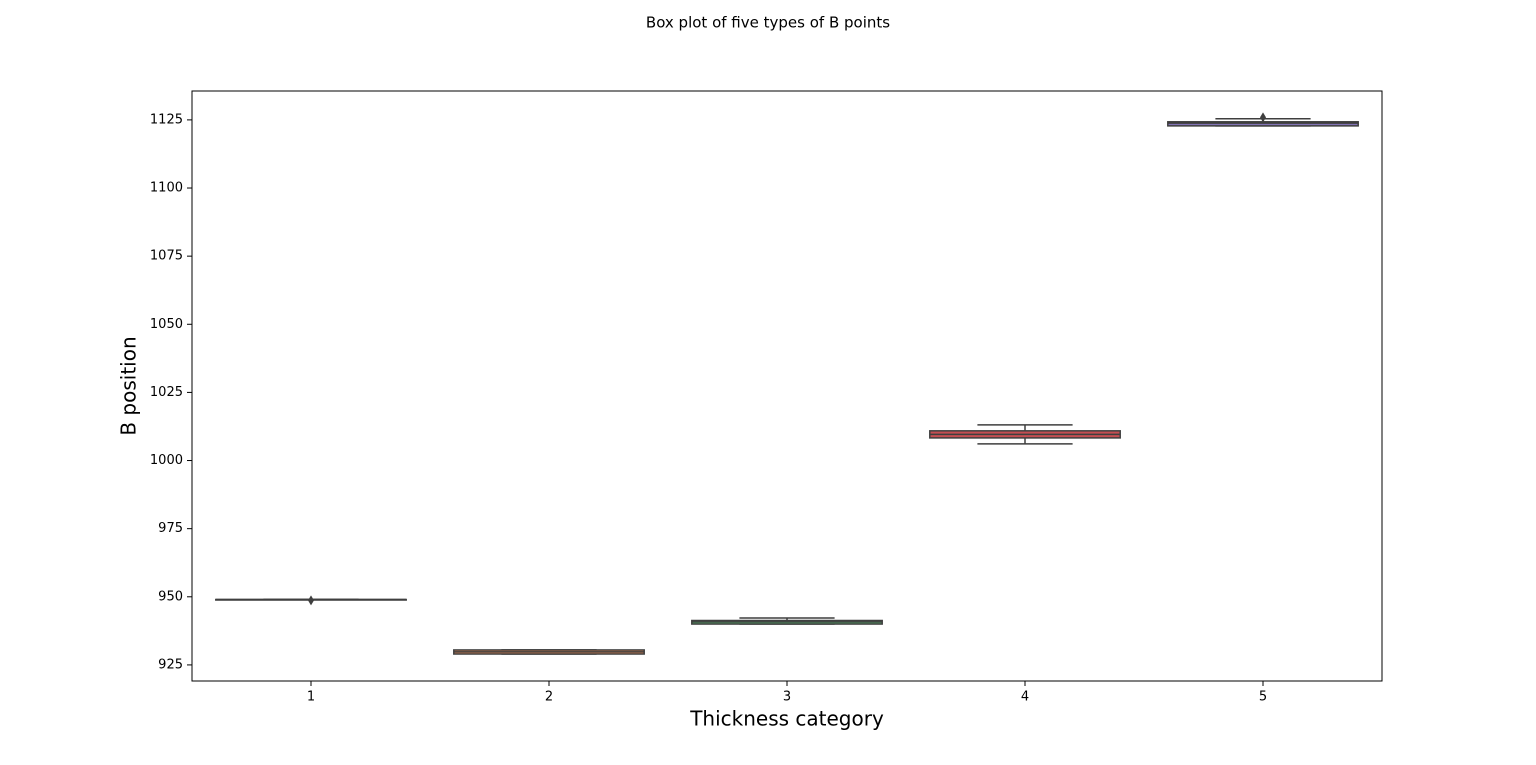  Describe the element at coordinates (170, 528) in the screenshot. I see `y-tick-label: 975` at that location.